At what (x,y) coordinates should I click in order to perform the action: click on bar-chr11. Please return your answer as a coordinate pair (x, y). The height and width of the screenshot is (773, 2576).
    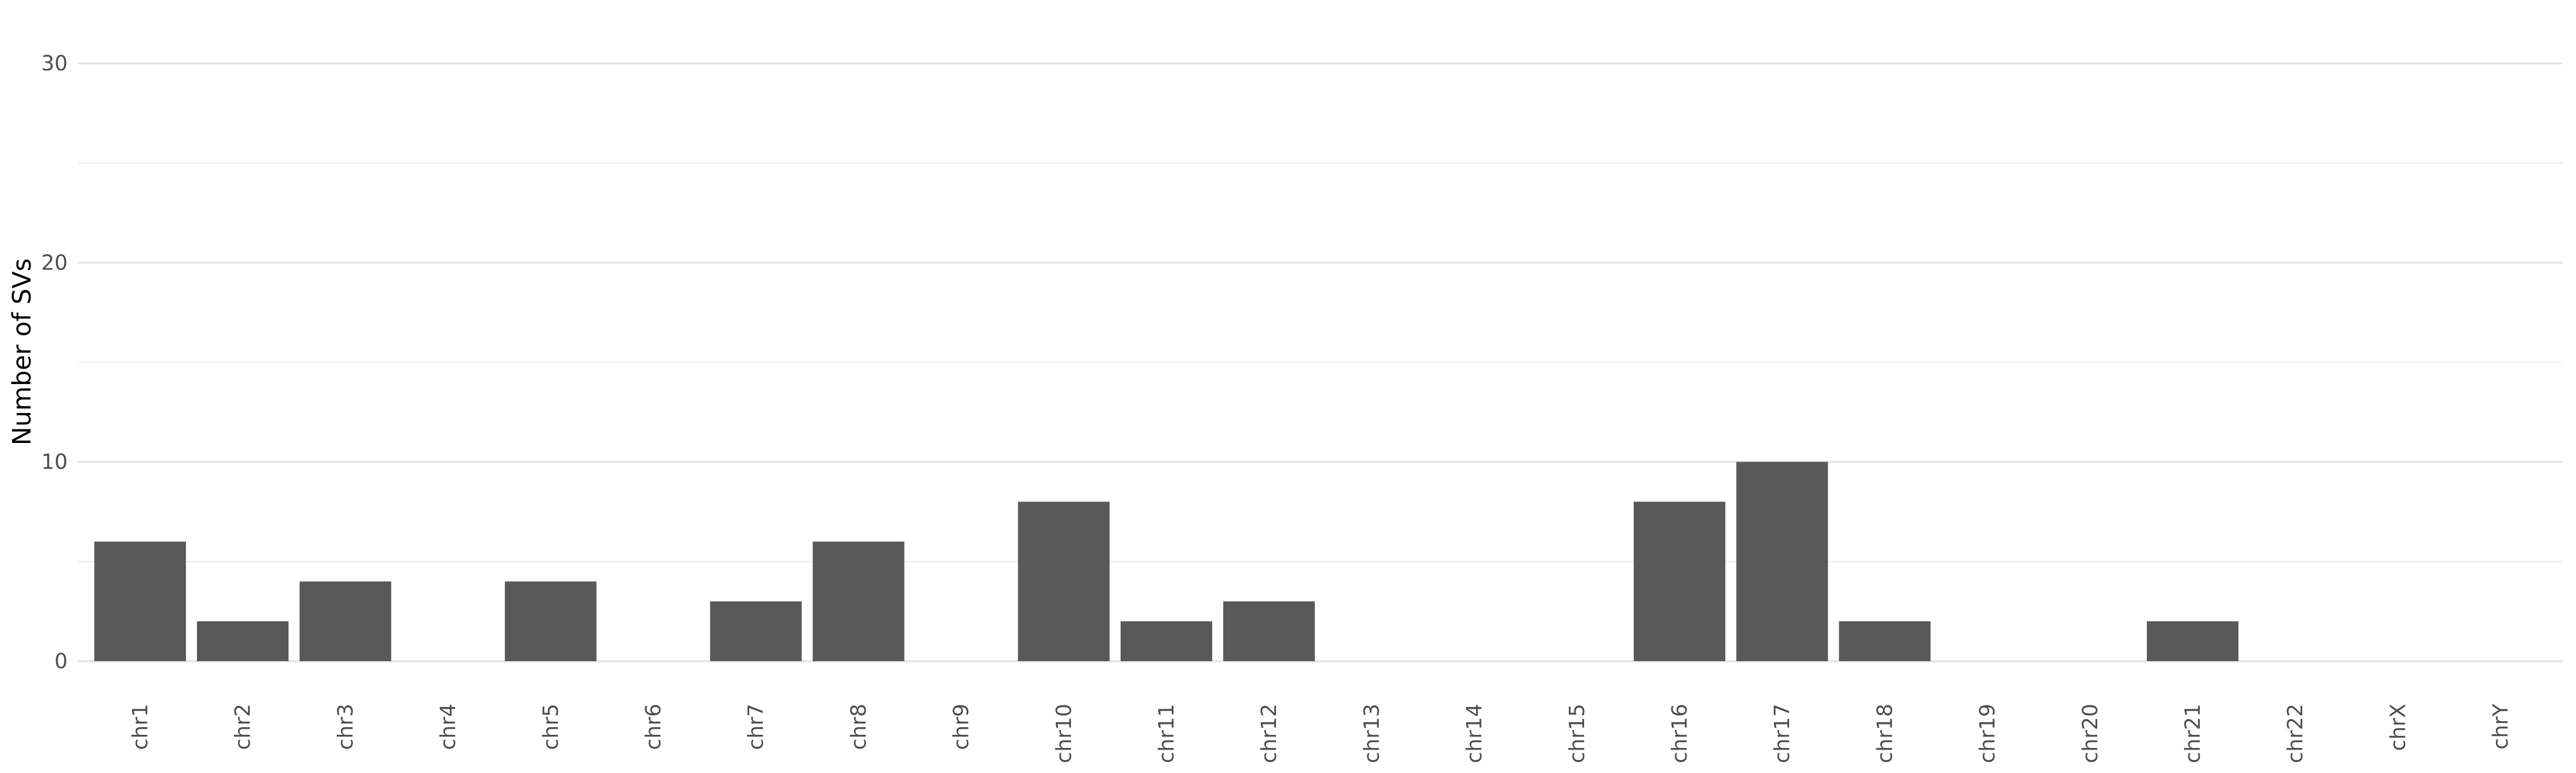
    Looking at the image, I should click on (1166, 641).